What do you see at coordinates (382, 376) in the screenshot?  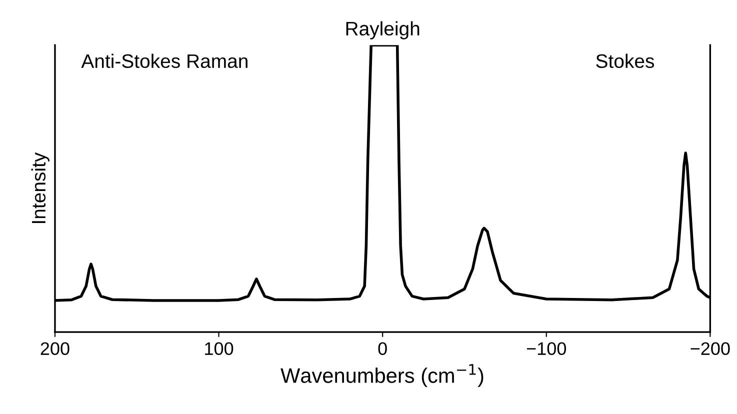 I see `x-axis-title: Wavenumbers (cm$^{−1}$)` at bounding box center [382, 376].